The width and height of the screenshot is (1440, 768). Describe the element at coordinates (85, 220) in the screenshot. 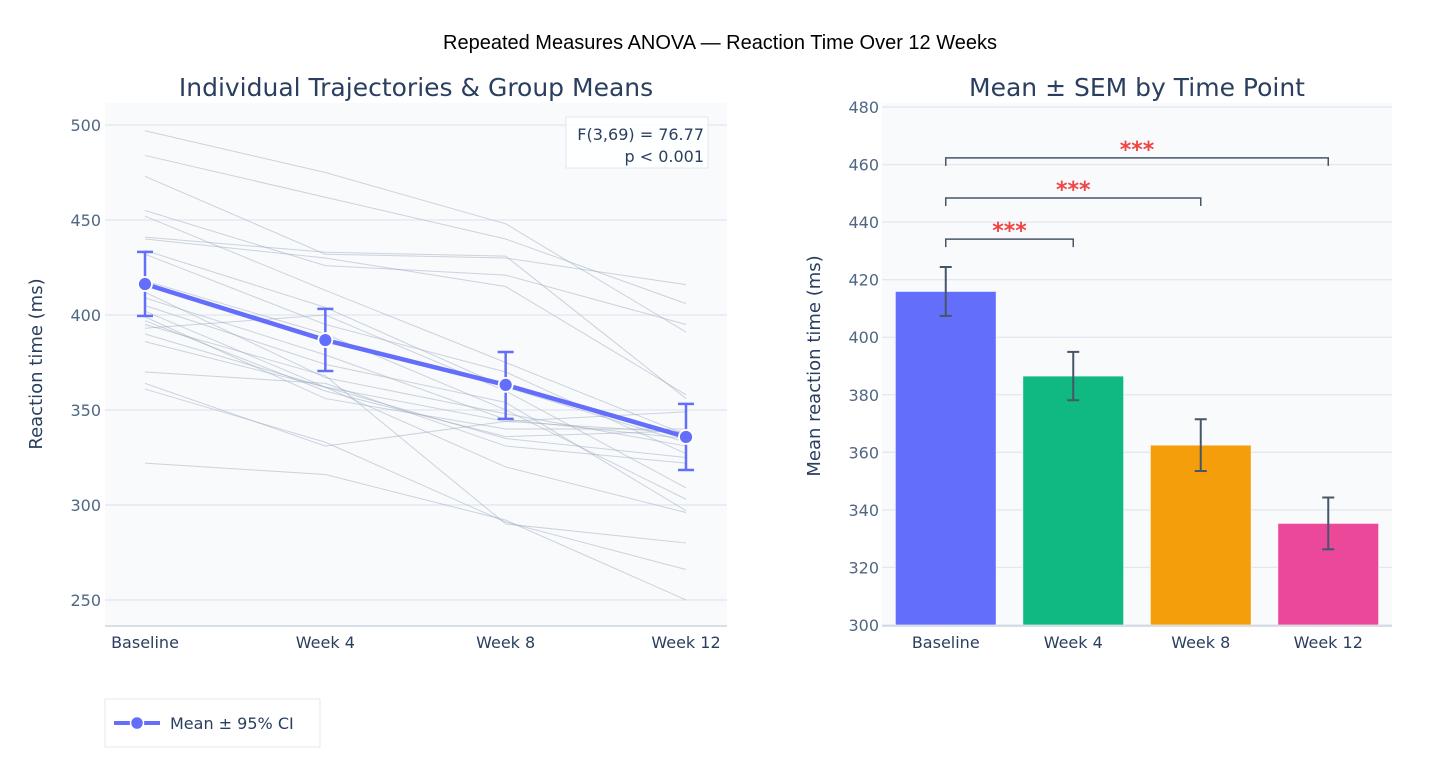

I see `left-y-tick-label: 450` at that location.